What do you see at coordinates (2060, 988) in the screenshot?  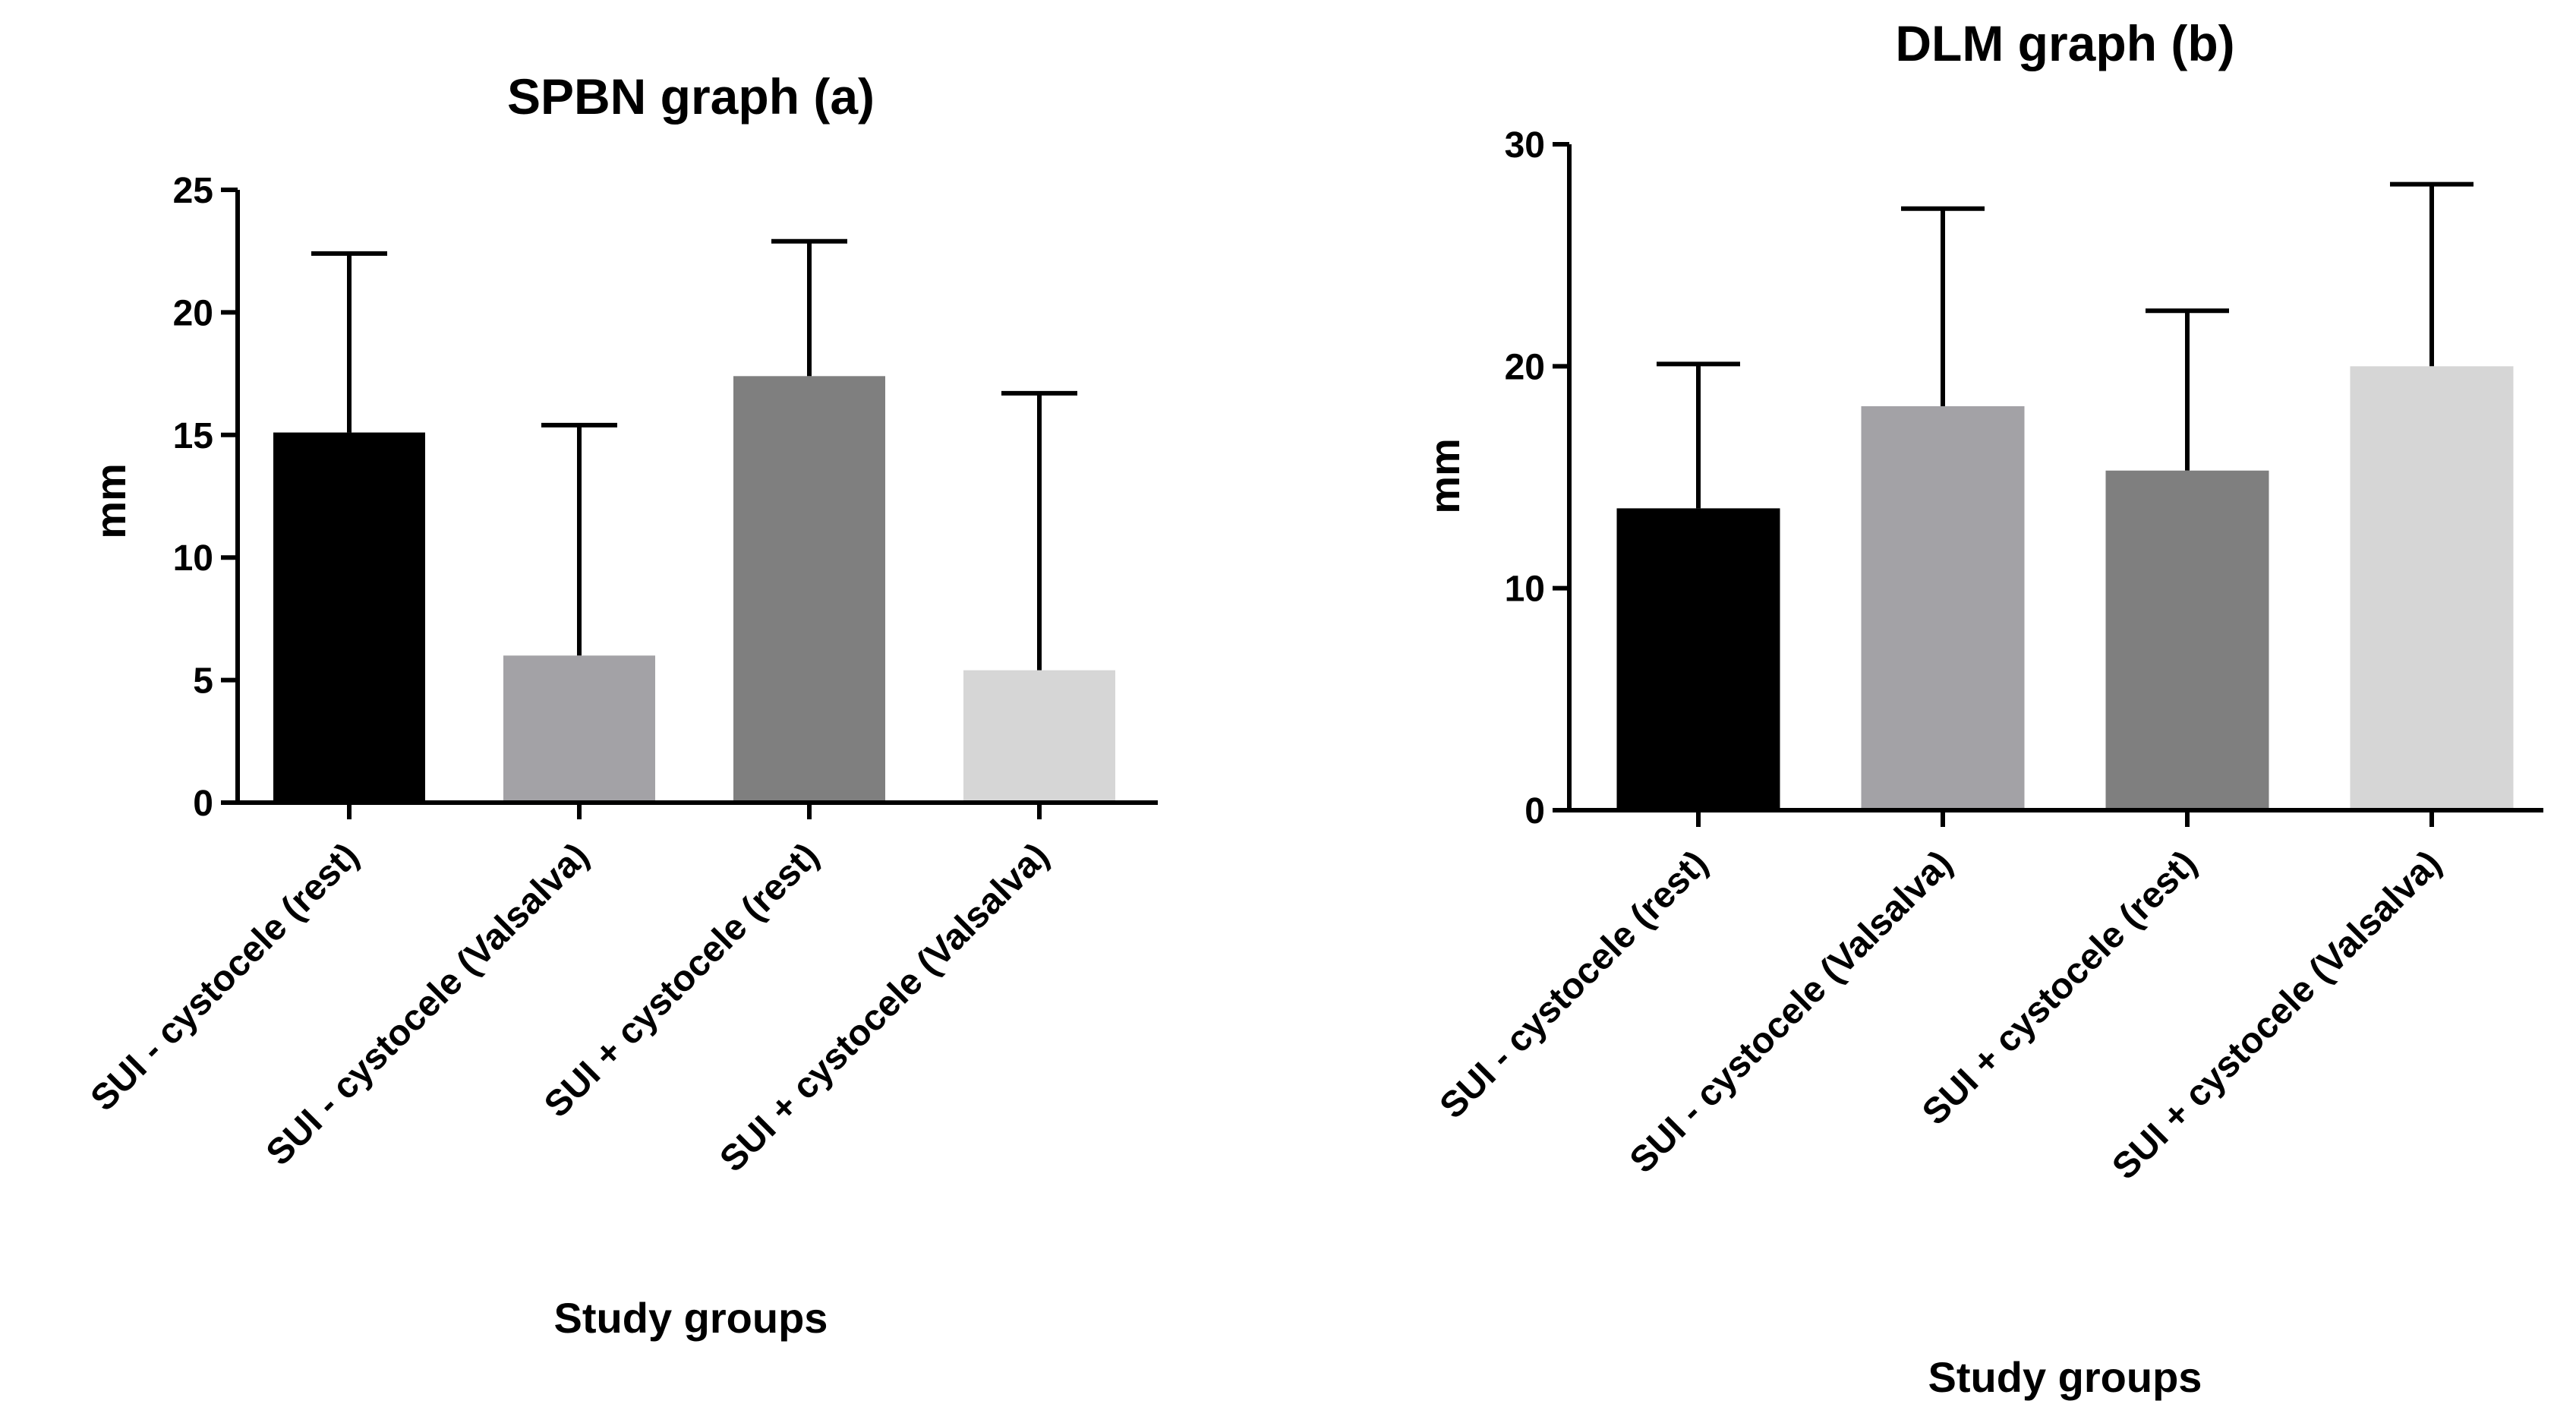 I see `x-tick-label: SUI + cystocele (rest)` at bounding box center [2060, 988].